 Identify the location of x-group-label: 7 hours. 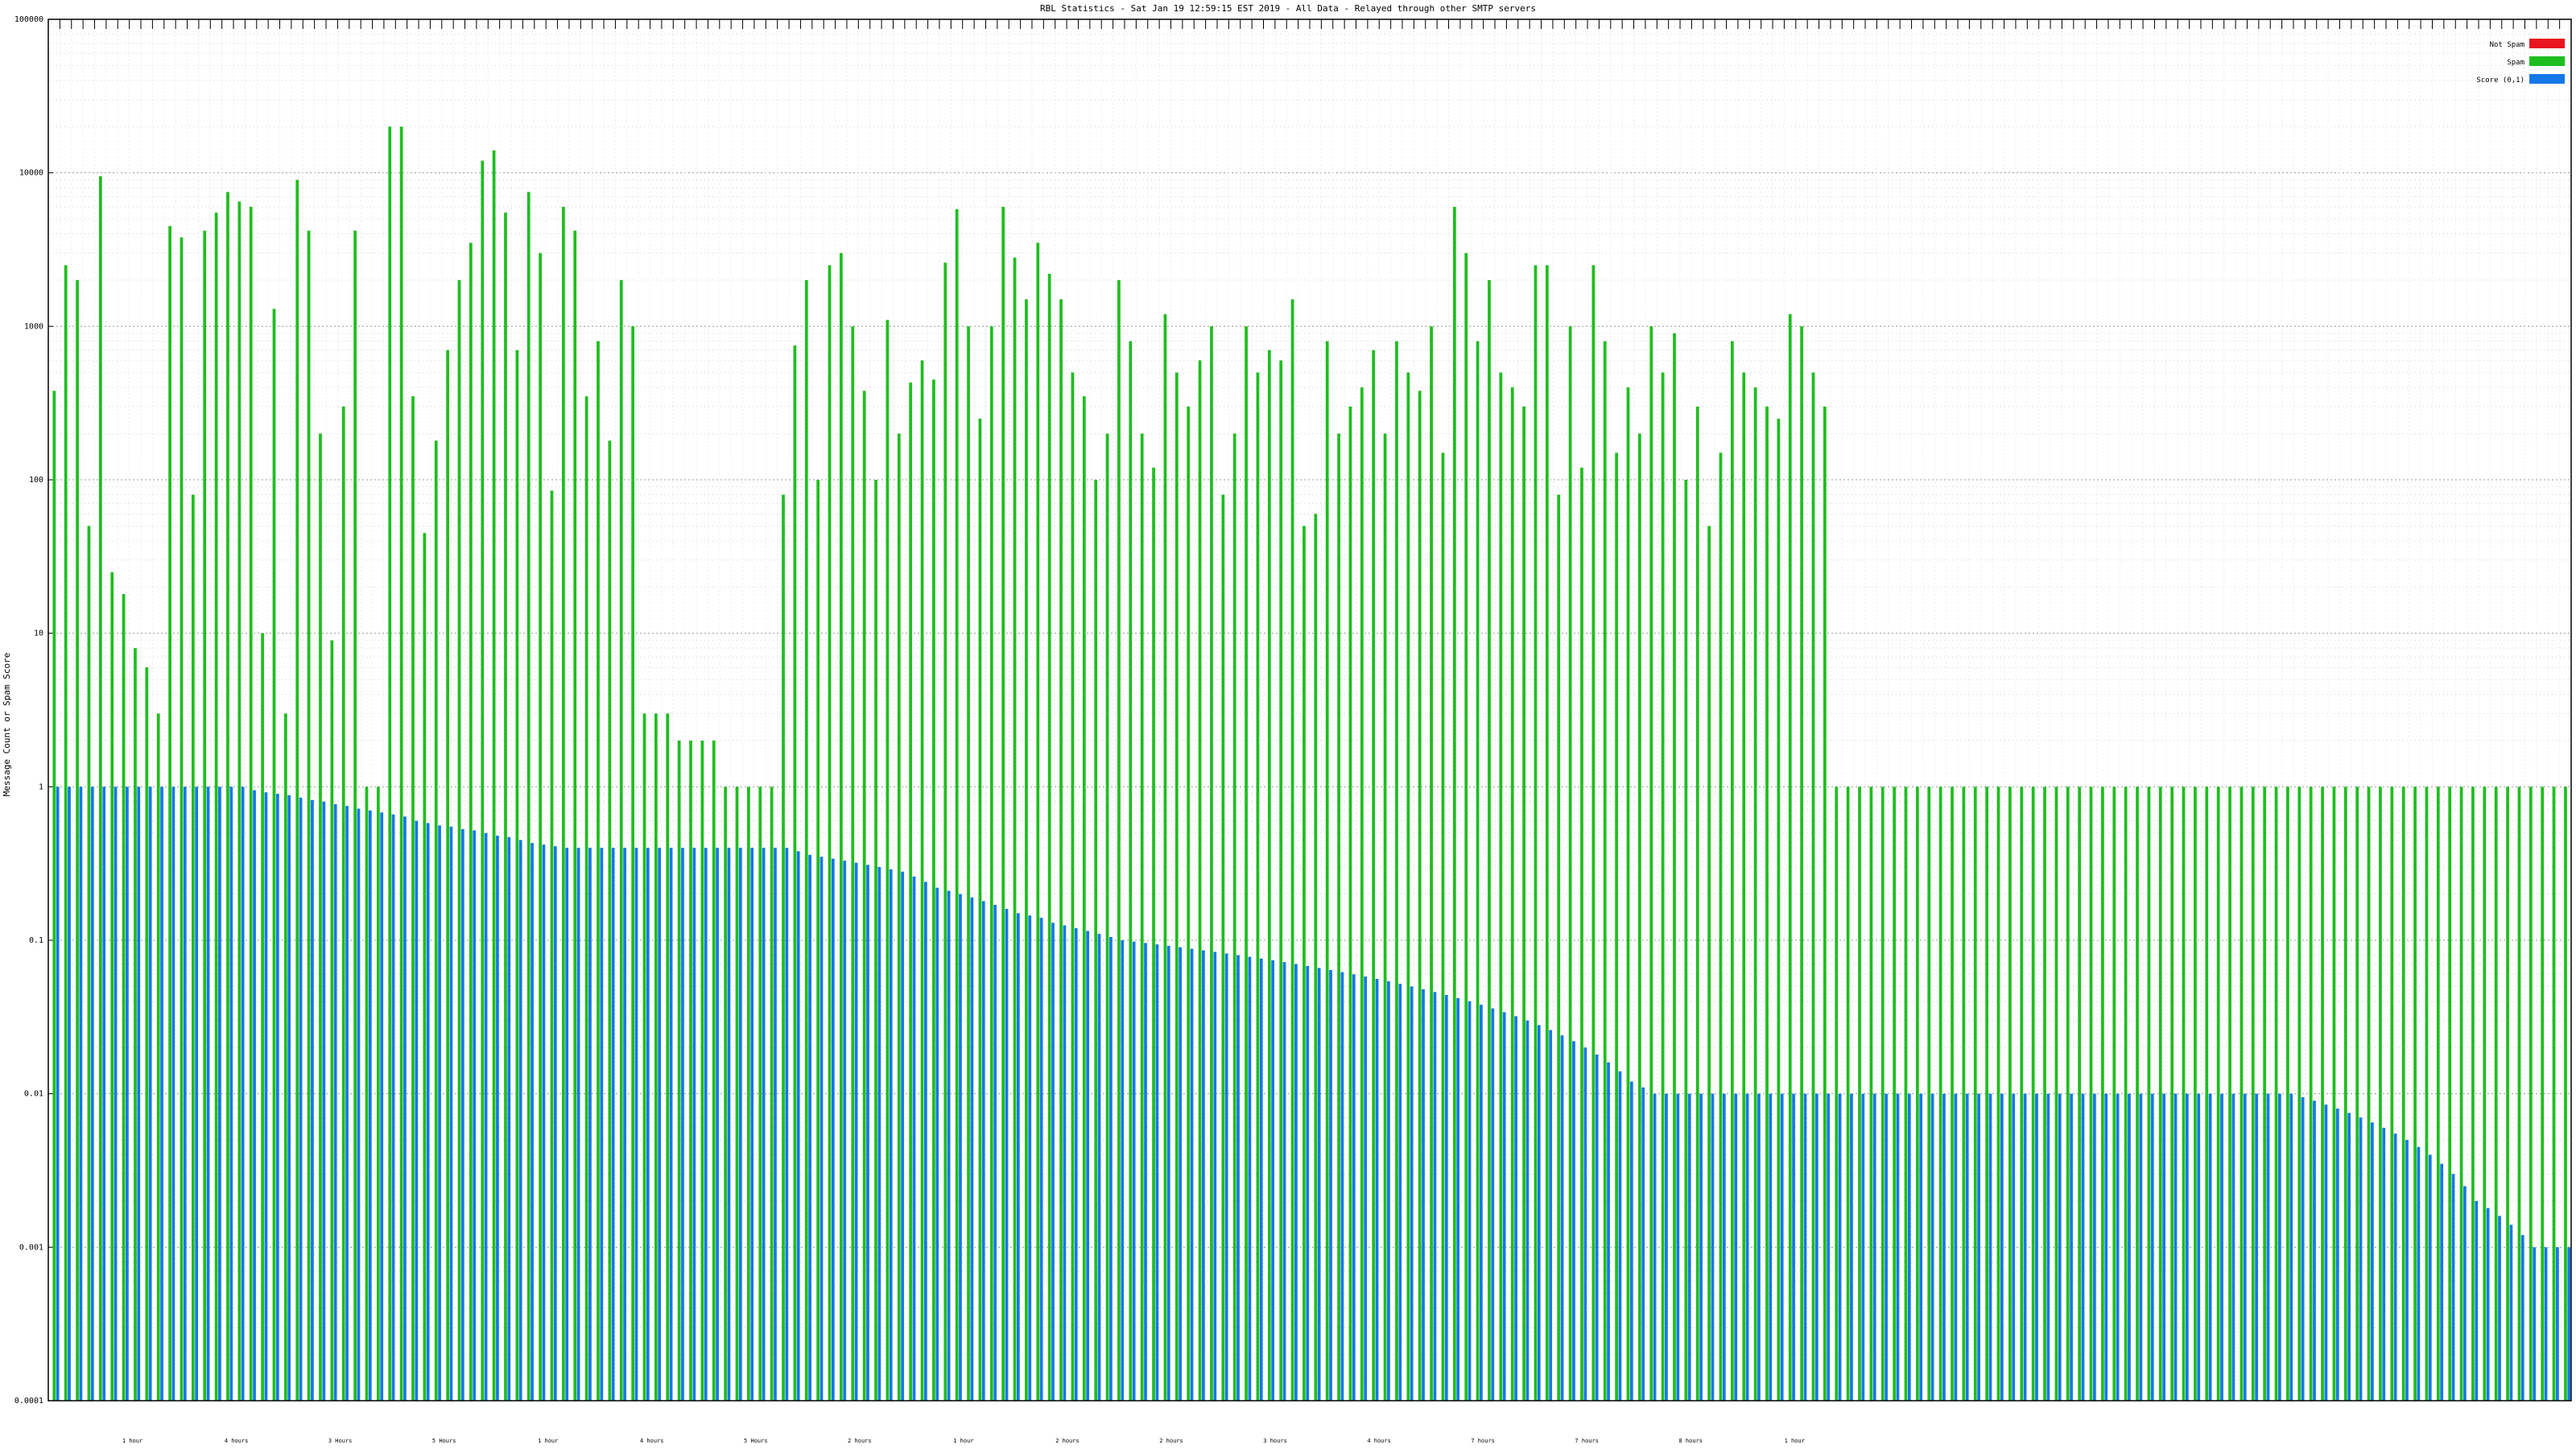
(1483, 1441).